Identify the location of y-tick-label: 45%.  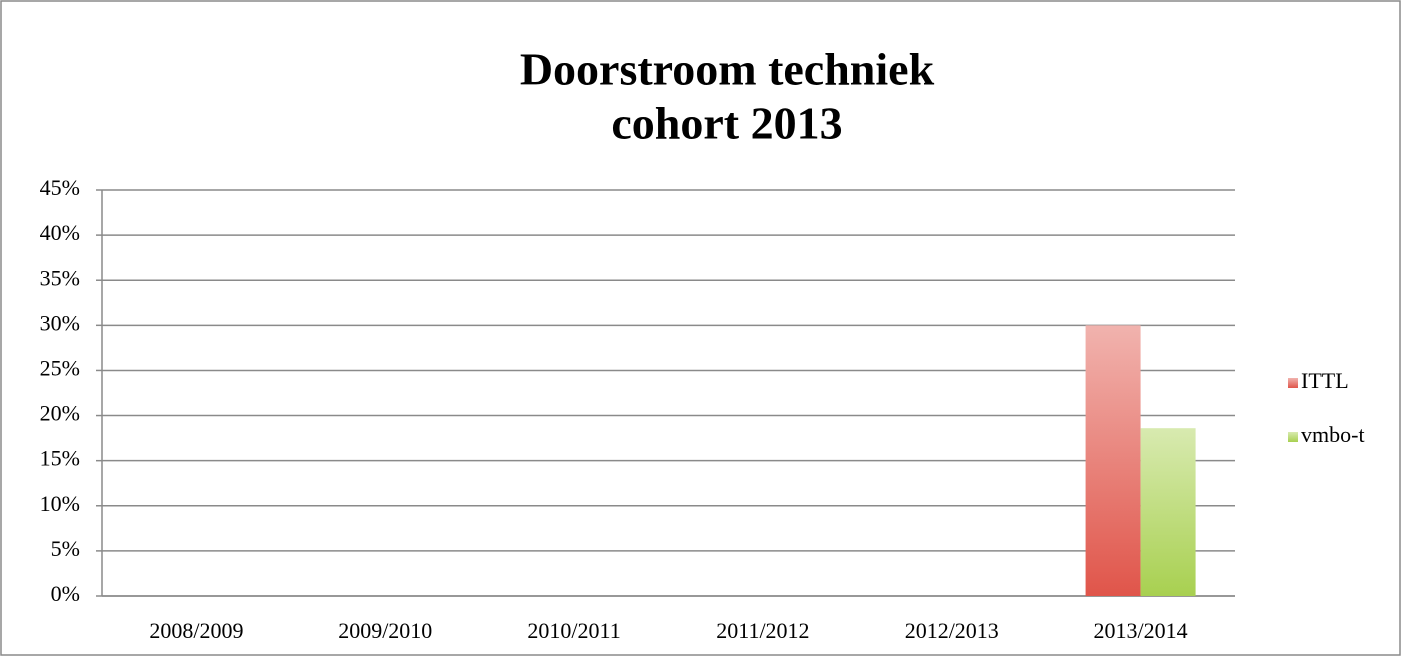
(60, 187).